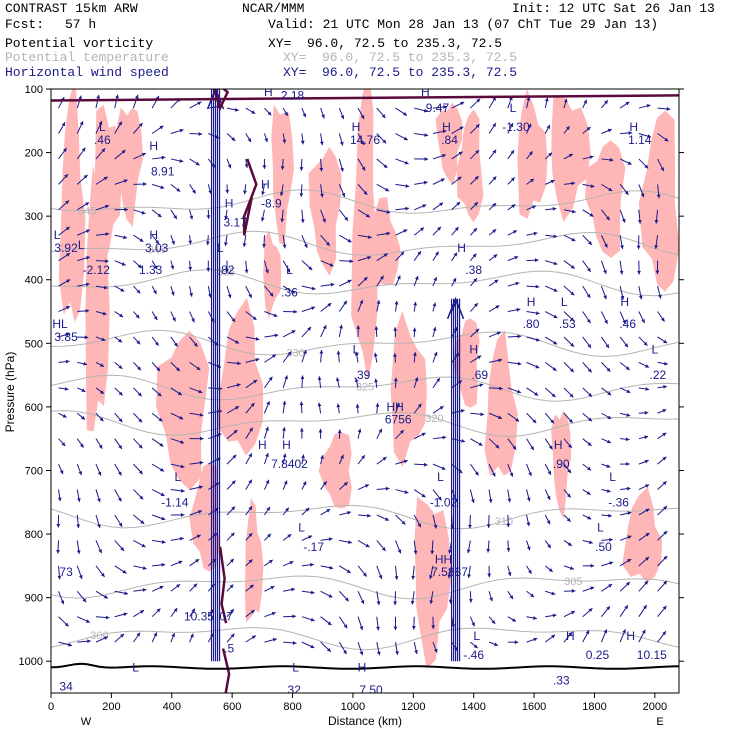  Describe the element at coordinates (573, 582) in the screenshot. I see `theta-label: 305` at that location.